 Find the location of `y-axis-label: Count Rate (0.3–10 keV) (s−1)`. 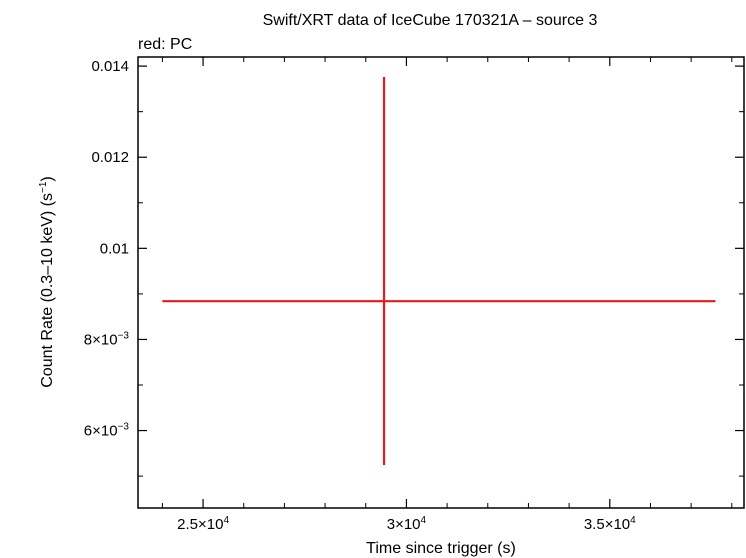

y-axis-label: Count Rate (0.3–10 keV) (s−1) is located at coordinates (47, 282).